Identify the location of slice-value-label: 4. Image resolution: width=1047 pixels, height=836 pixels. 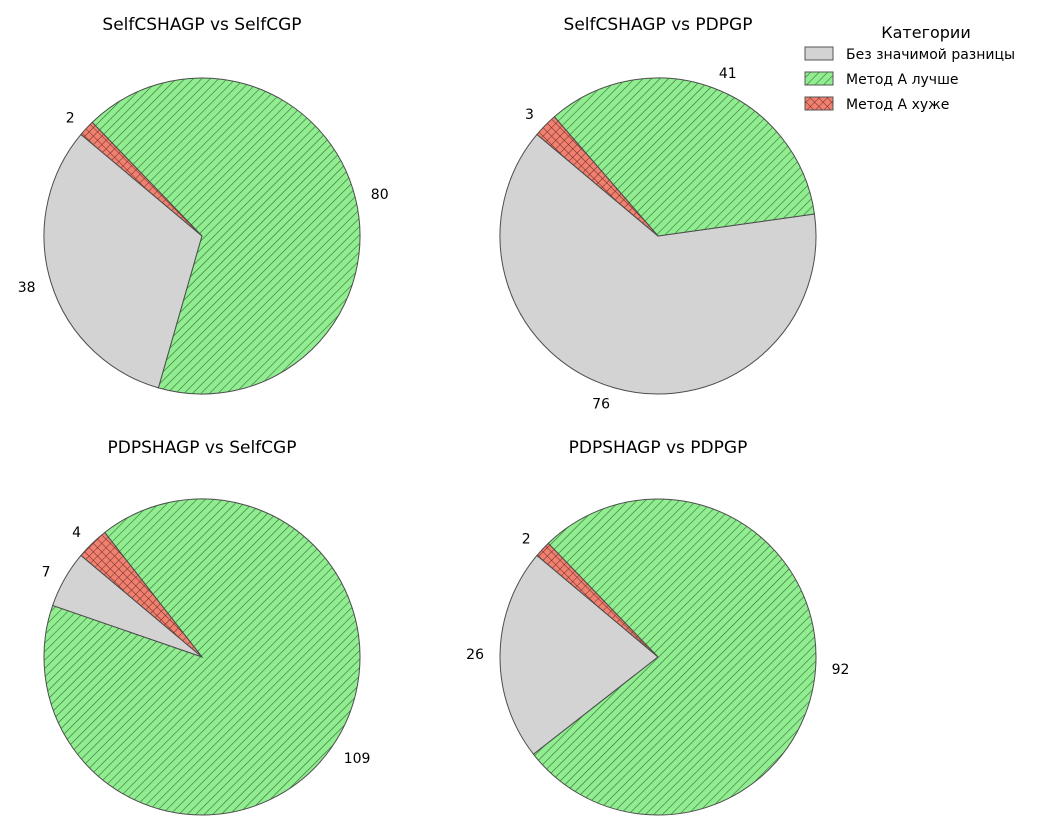
(76, 533).